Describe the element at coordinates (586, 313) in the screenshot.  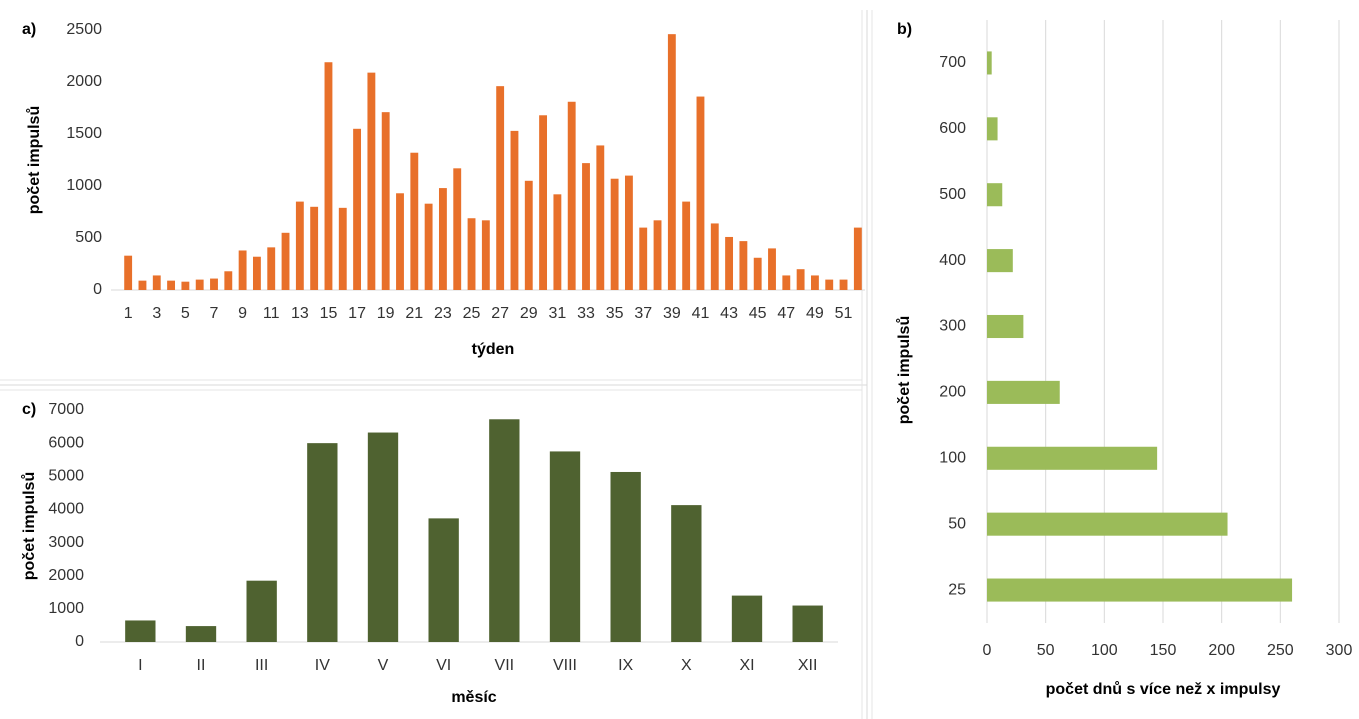
I see `x-tick-label: 33` at that location.